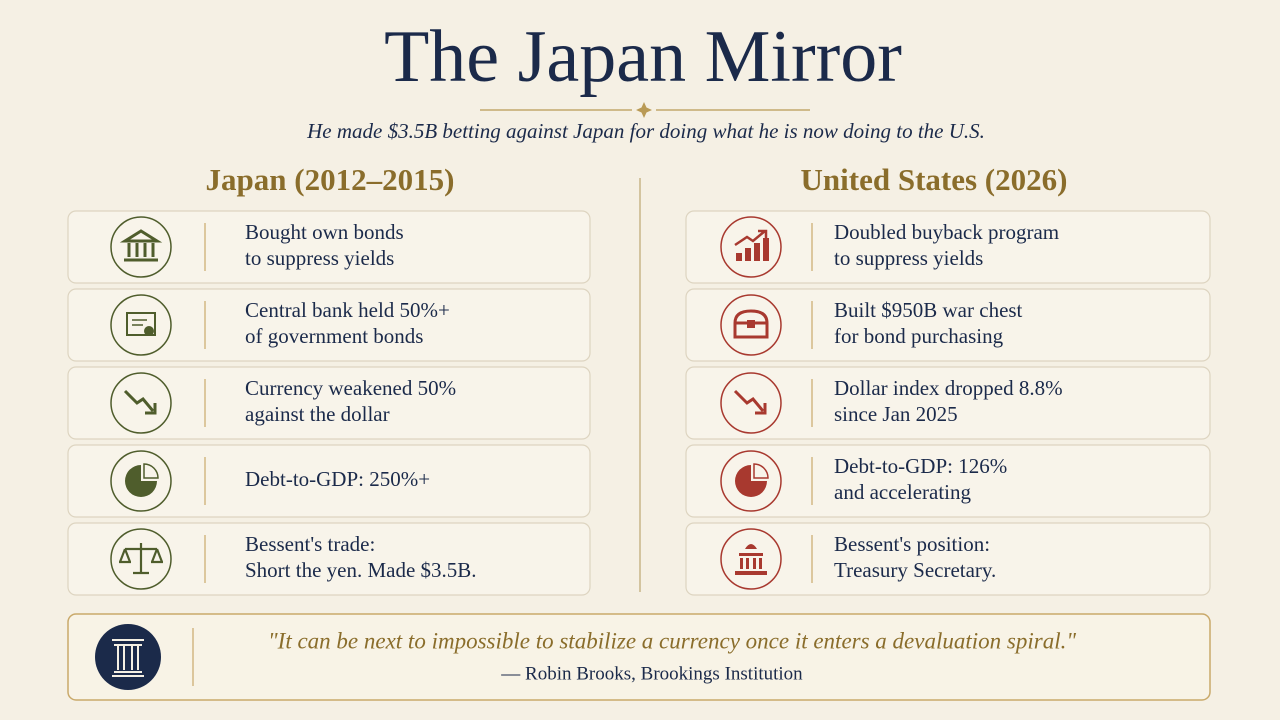  I want to click on card-text: Treasury Secretary., so click(915, 570).